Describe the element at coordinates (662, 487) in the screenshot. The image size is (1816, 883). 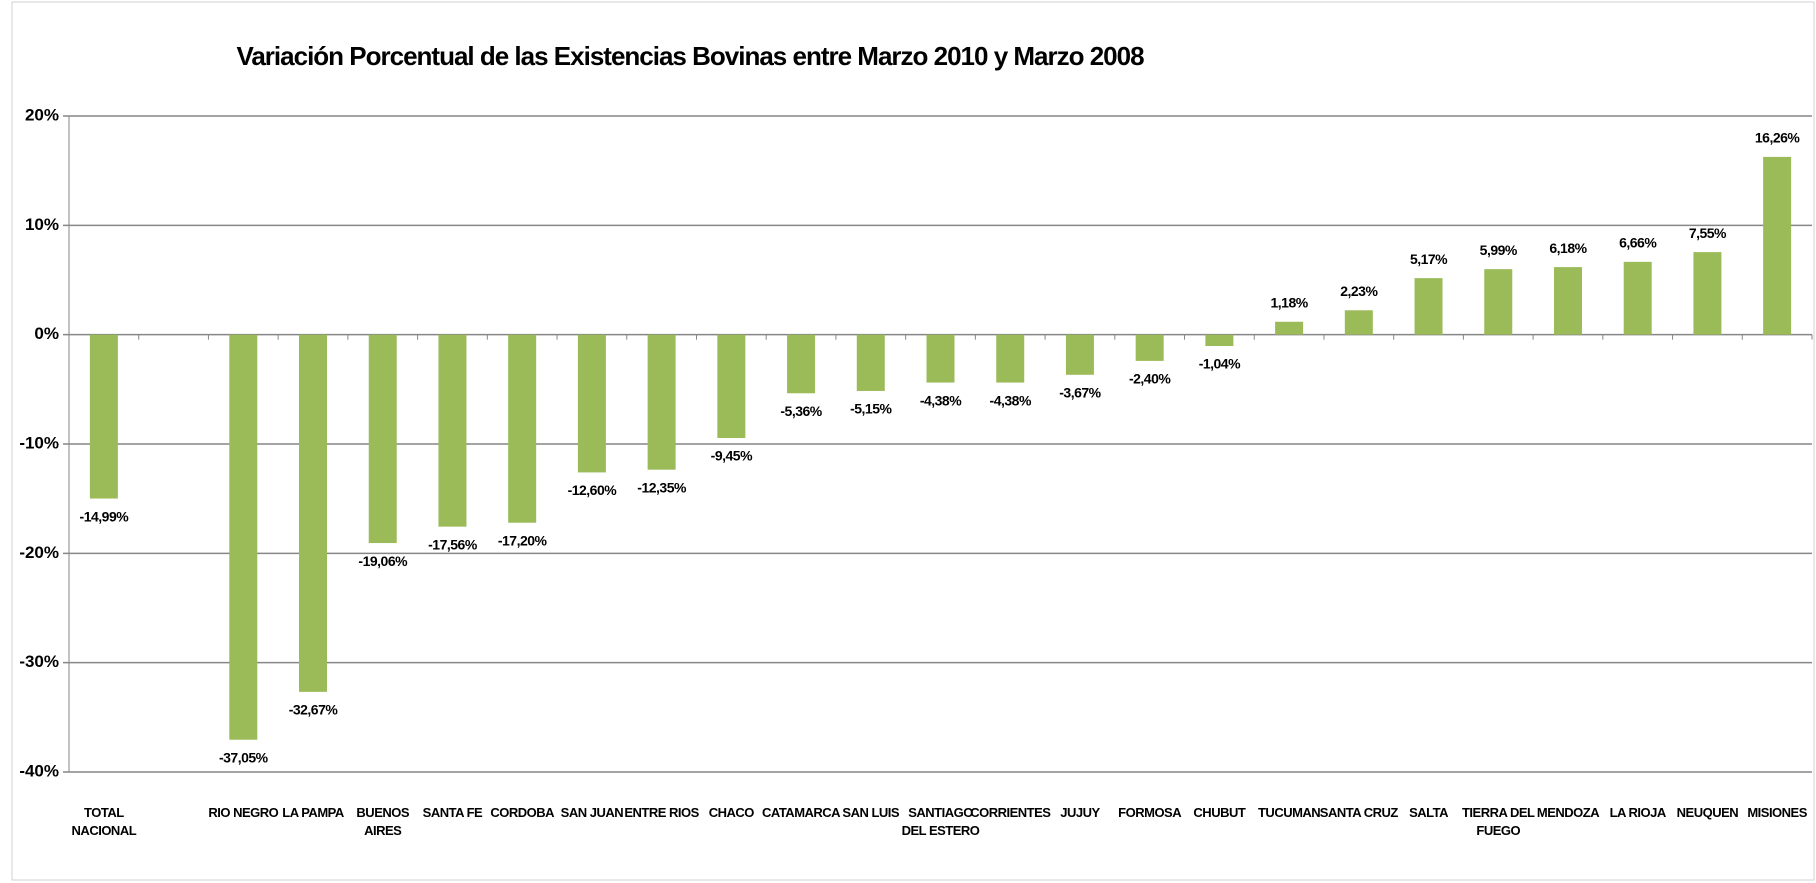
I see `value-label: -12,35%` at that location.